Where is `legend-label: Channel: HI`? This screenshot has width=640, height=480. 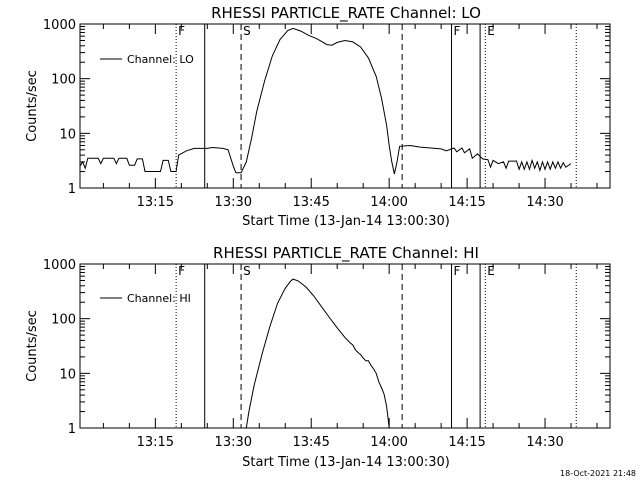 legend-label: Channel: HI is located at coordinates (159, 298).